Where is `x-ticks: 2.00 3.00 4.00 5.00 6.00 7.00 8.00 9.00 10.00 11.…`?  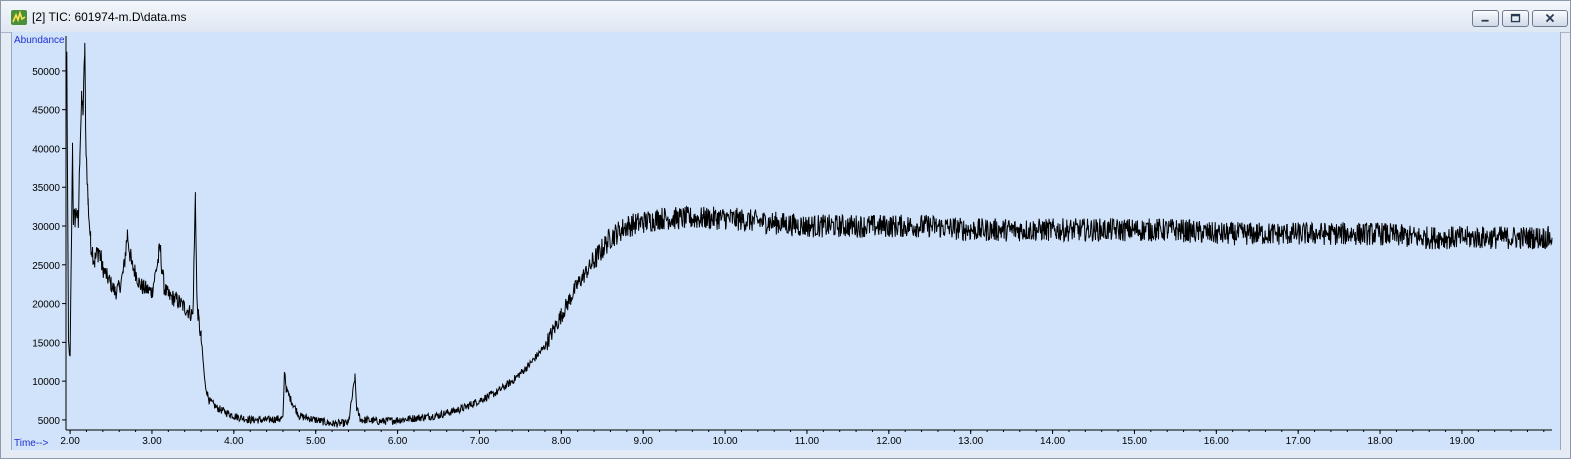 x-ticks: 2.00 3.00 4.00 5.00 6.00 7.00 8.00 9.00 10.00 11.… is located at coordinates (802, 438).